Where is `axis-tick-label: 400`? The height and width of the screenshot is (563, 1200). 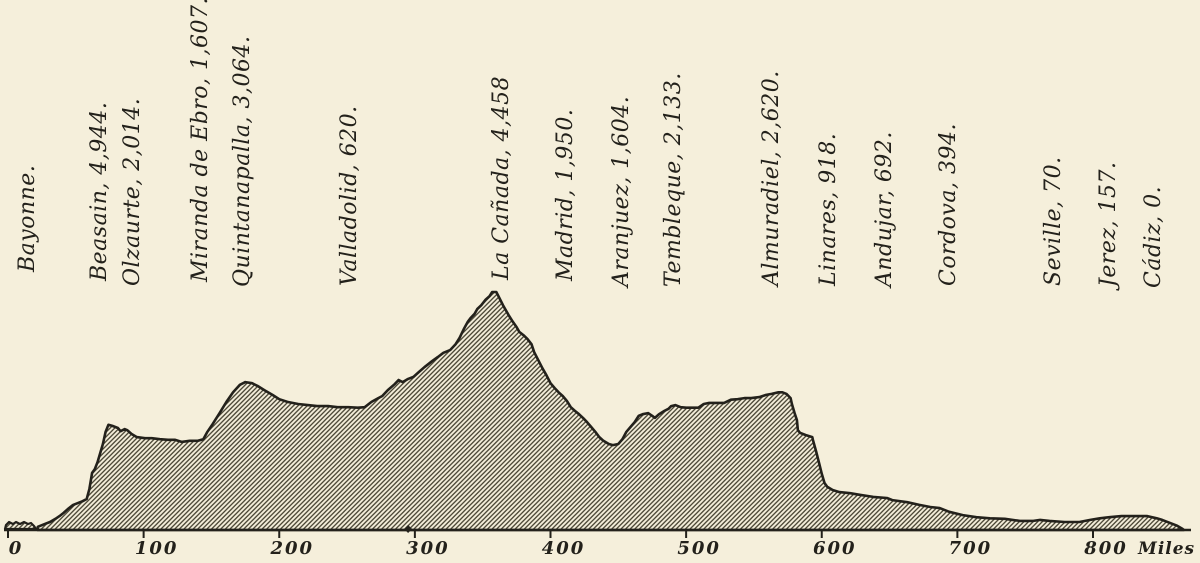 axis-tick-label: 400 is located at coordinates (564, 548).